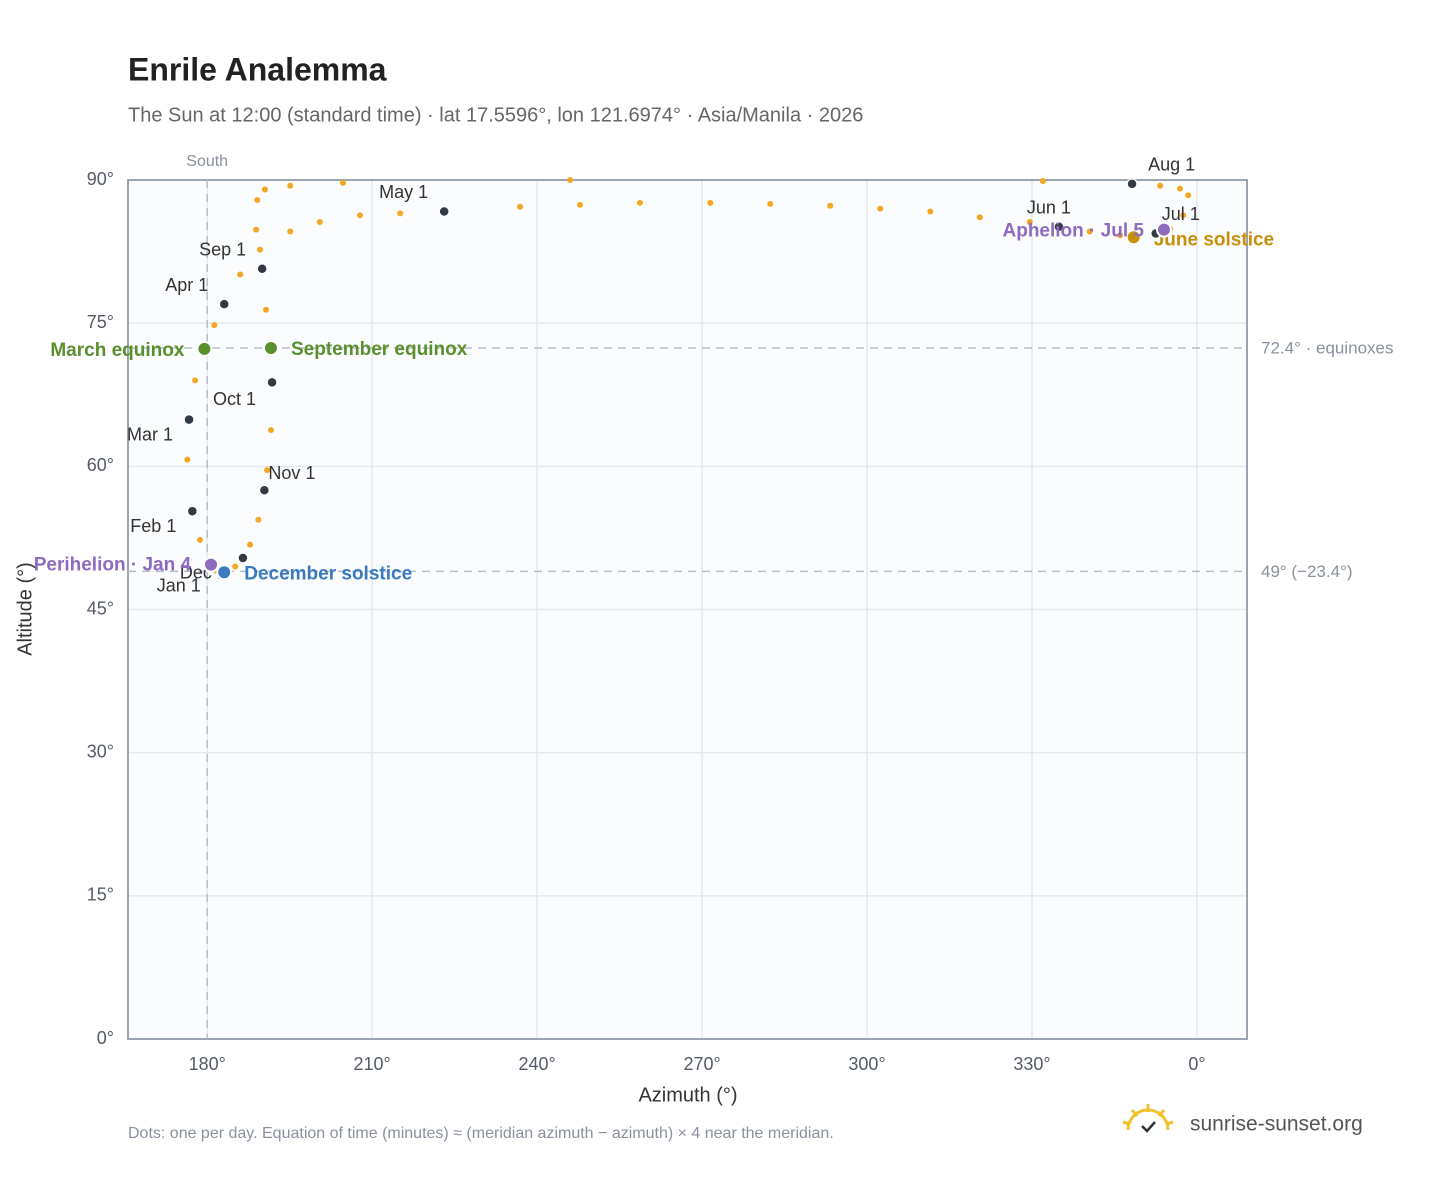 Image resolution: width=1448 pixels, height=1188 pixels. I want to click on month-label: Nov 1, so click(291, 473).